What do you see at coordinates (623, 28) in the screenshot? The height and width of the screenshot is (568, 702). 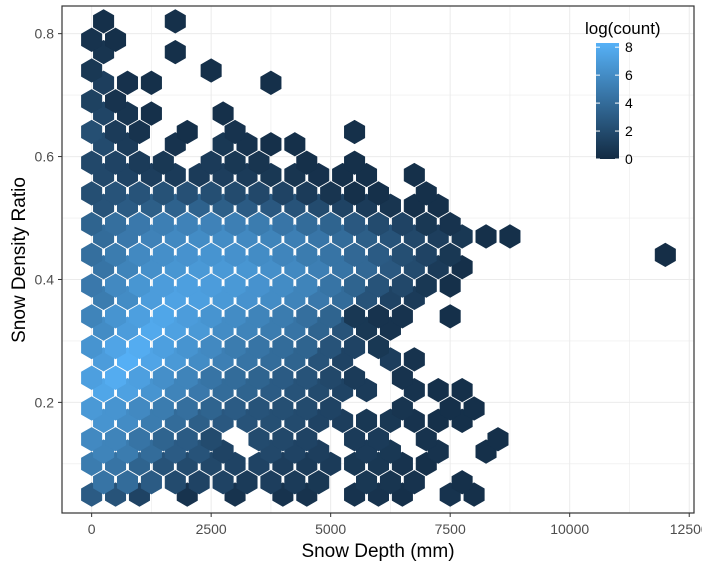 I see `legend-title: log(count)` at bounding box center [623, 28].